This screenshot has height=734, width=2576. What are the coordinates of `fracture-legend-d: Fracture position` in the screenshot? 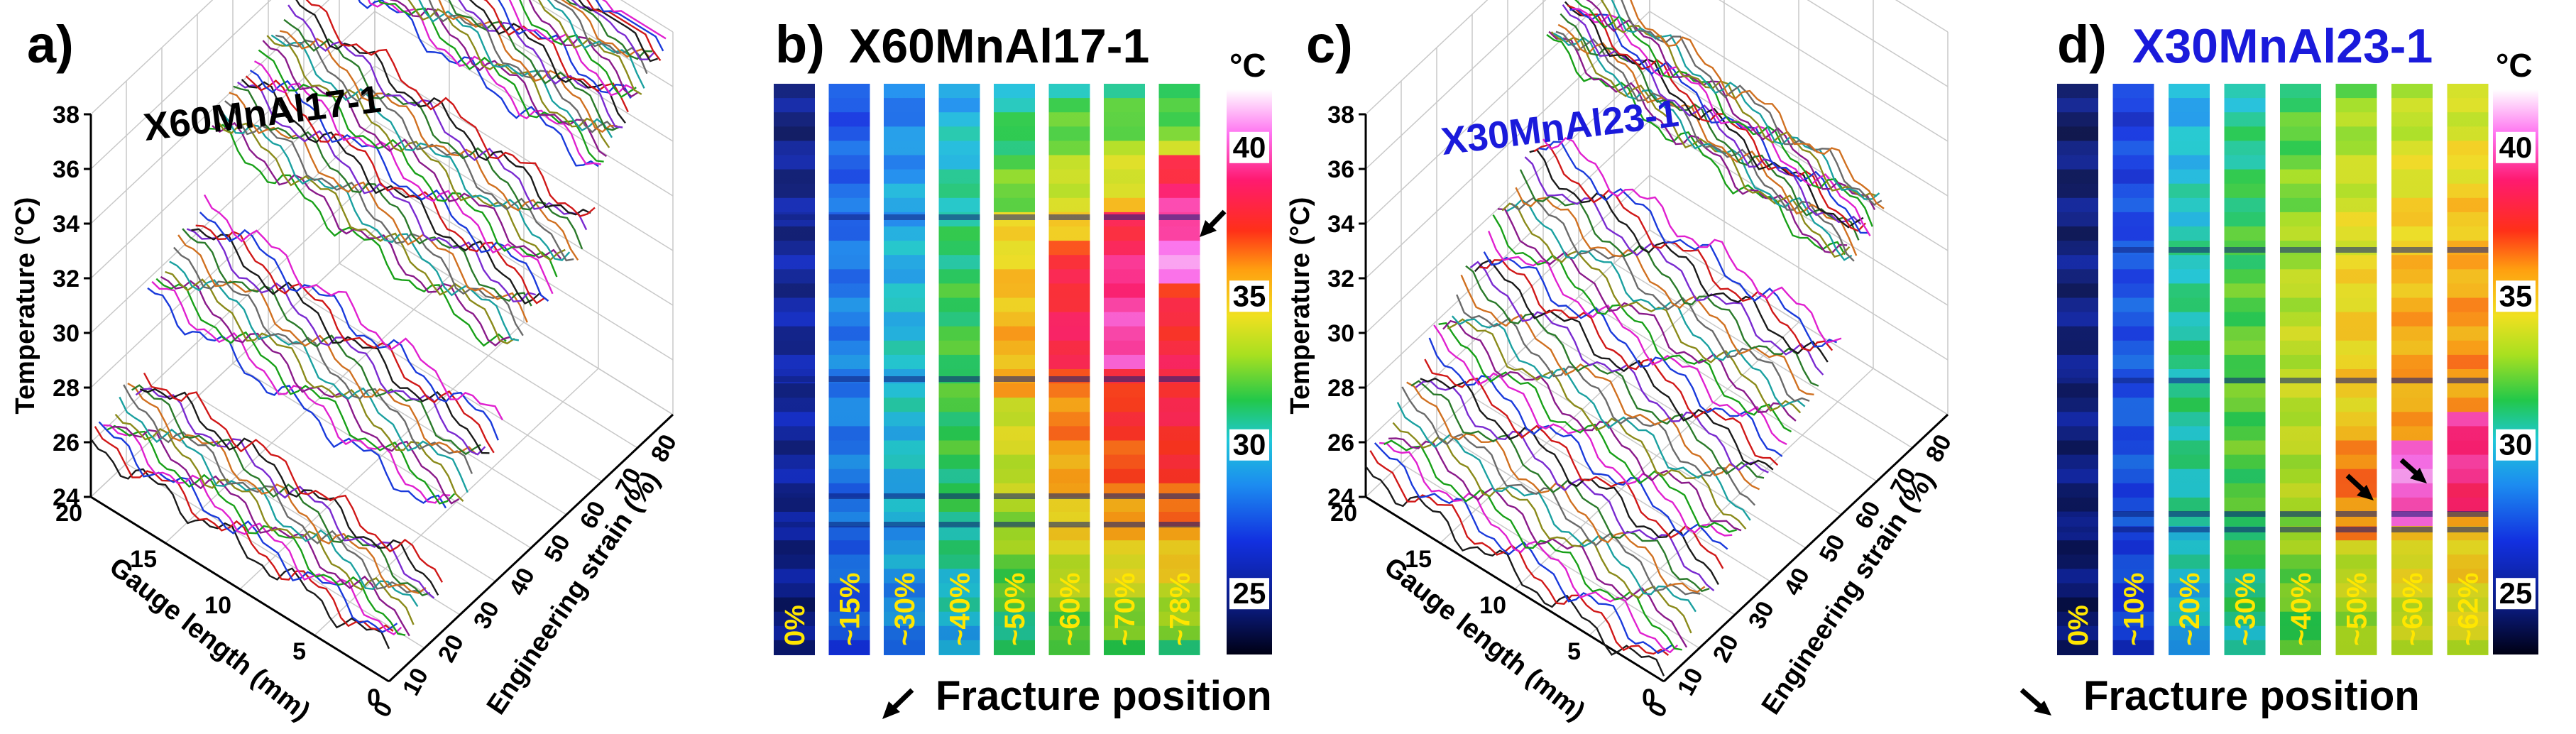 It's located at (2219, 696).